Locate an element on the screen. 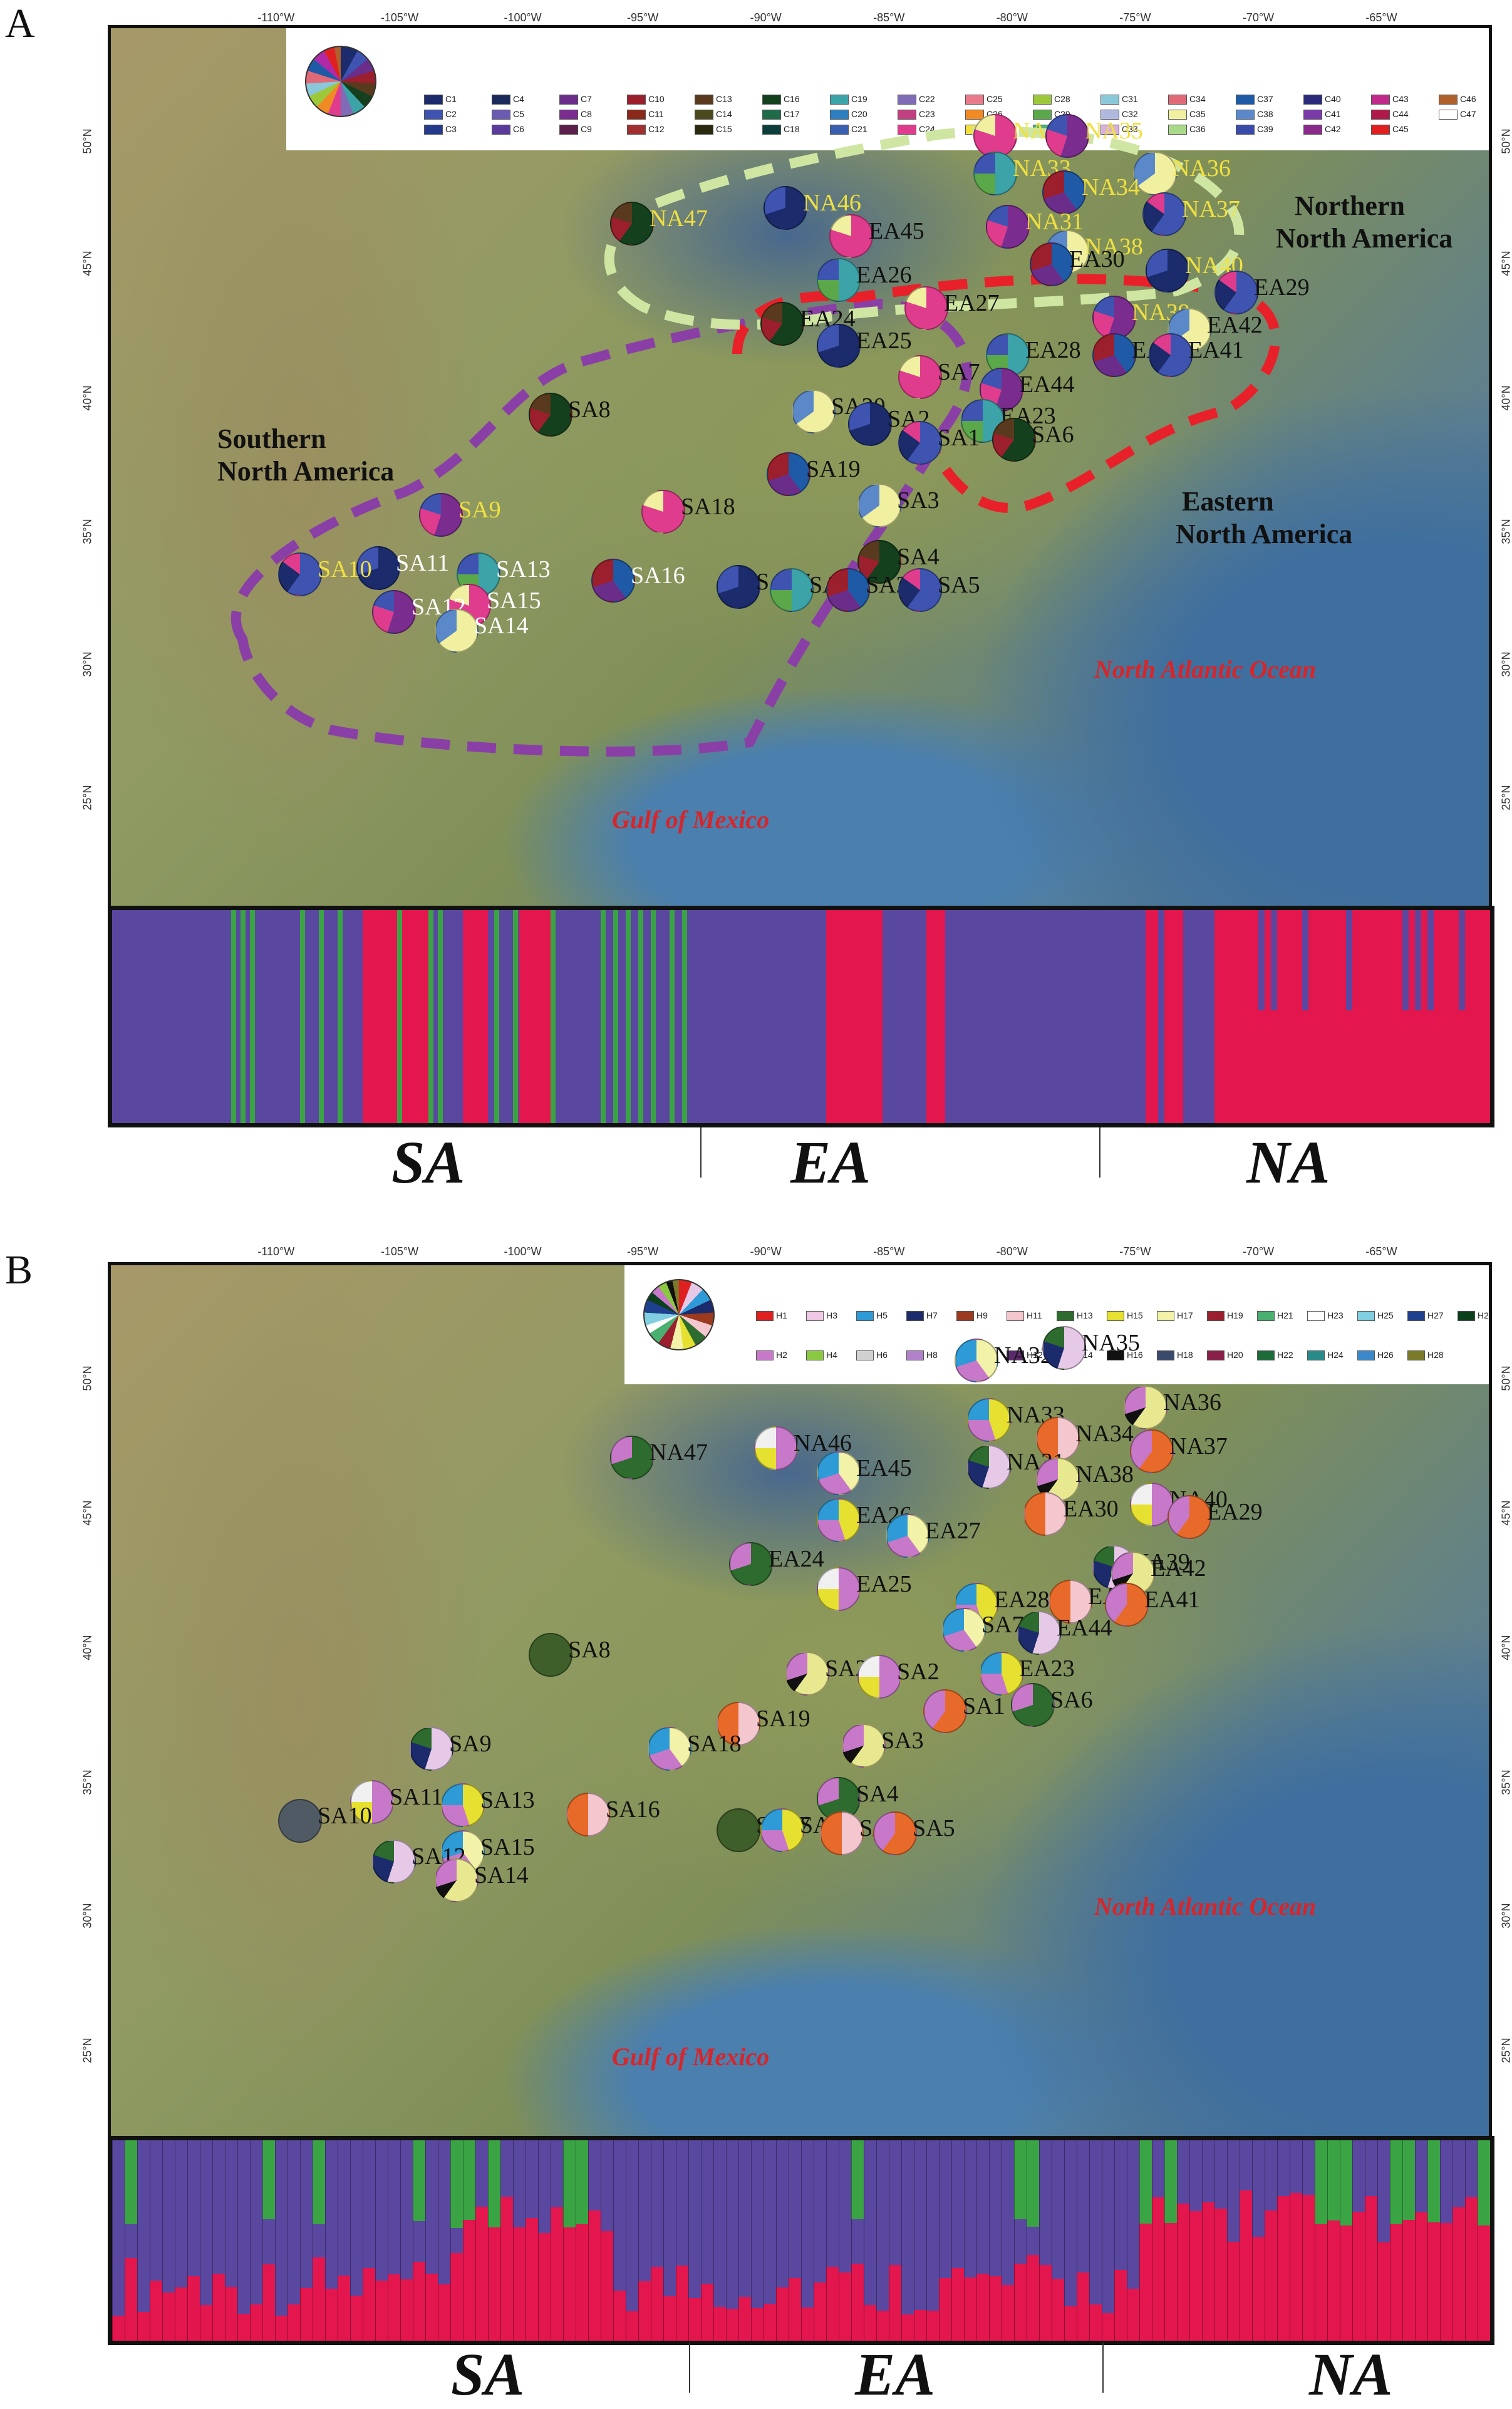  legend-item-c25: C25 is located at coordinates (984, 99).